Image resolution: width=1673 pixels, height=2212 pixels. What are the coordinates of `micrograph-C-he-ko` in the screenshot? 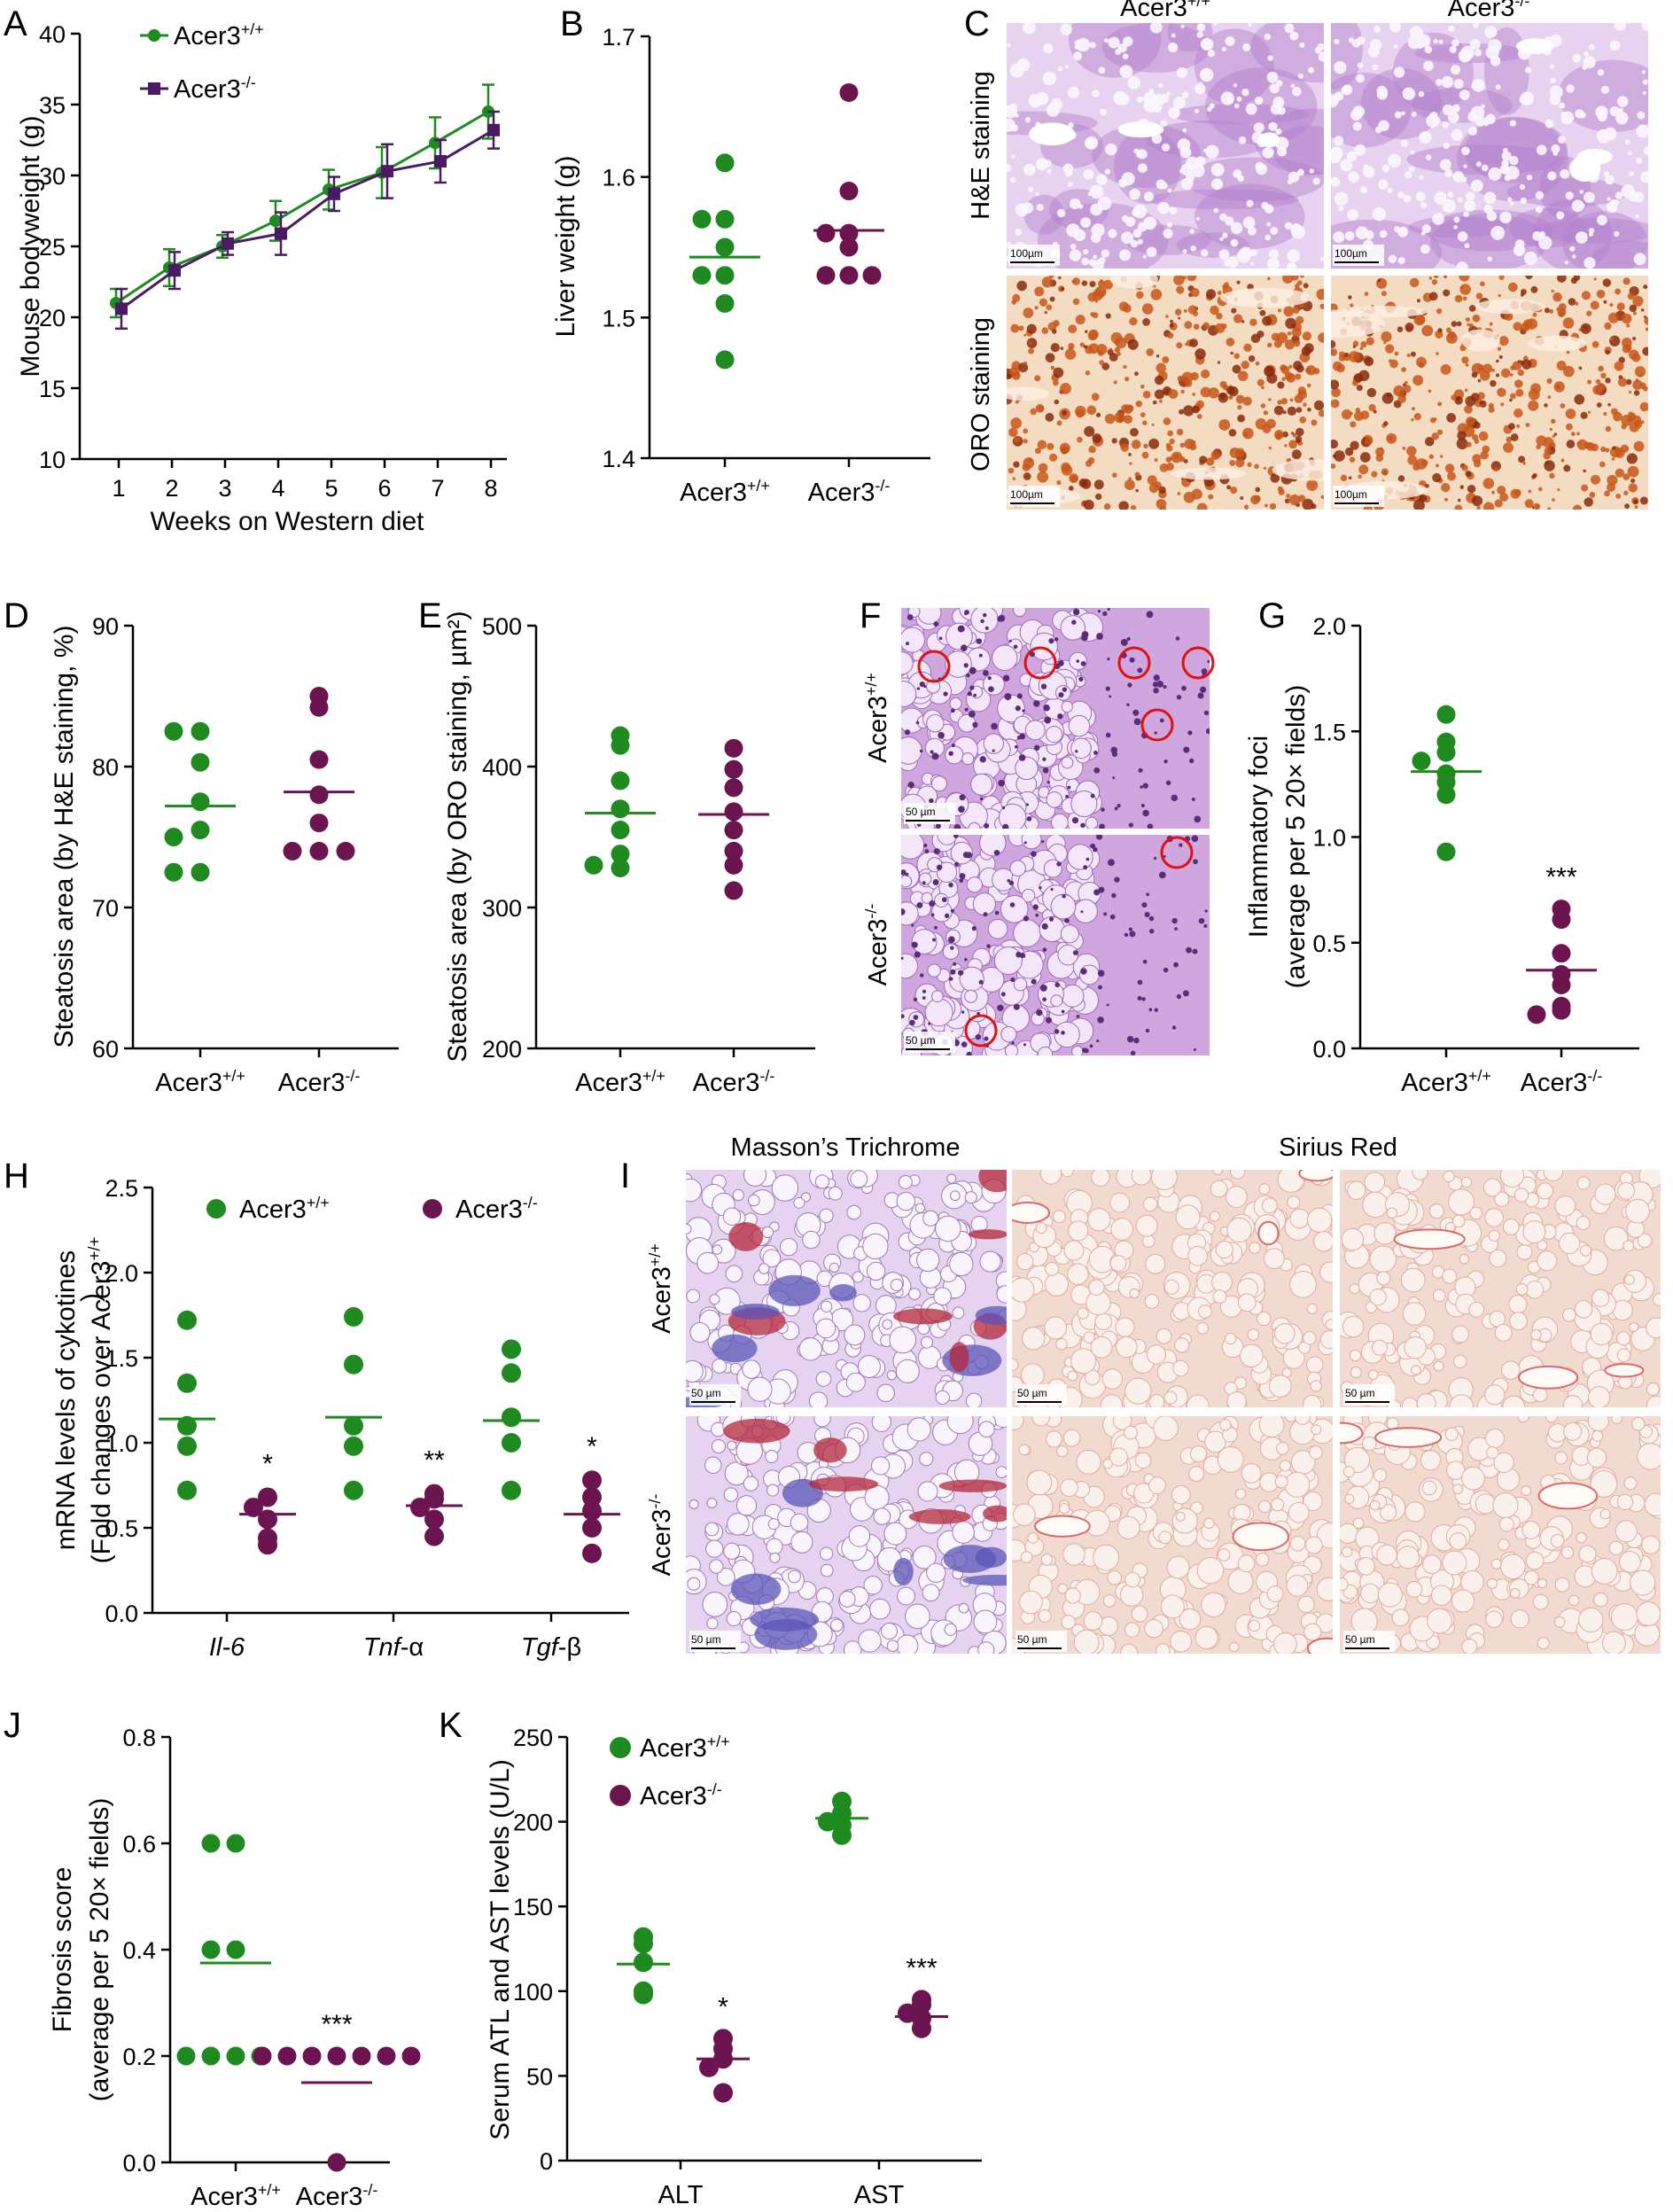 It's located at (1489, 146).